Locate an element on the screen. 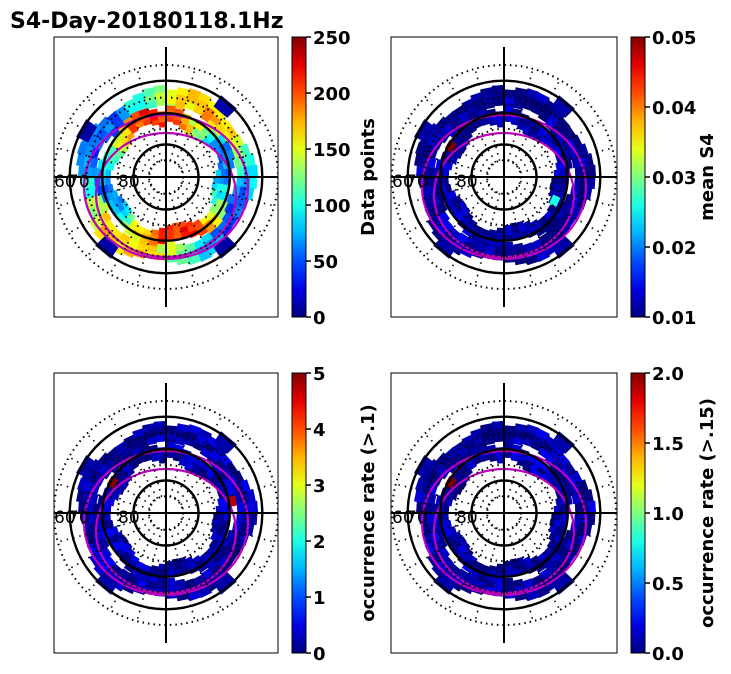  figure-title: S4-Day-20180118.1Hz is located at coordinates (147, 21).